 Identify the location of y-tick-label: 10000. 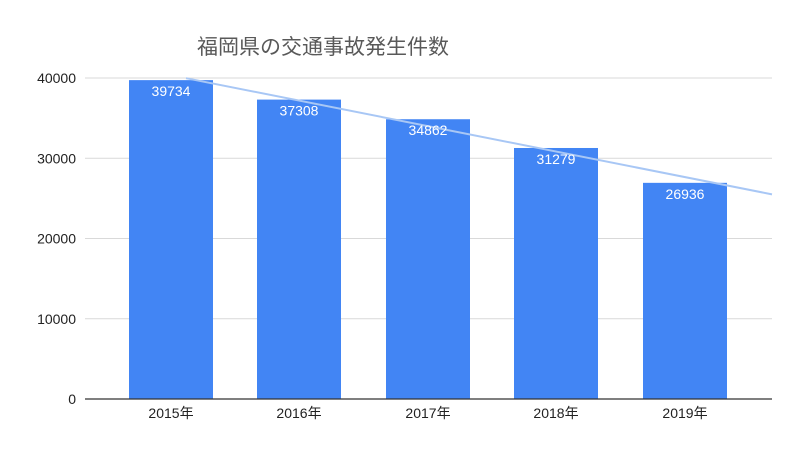
(56, 319).